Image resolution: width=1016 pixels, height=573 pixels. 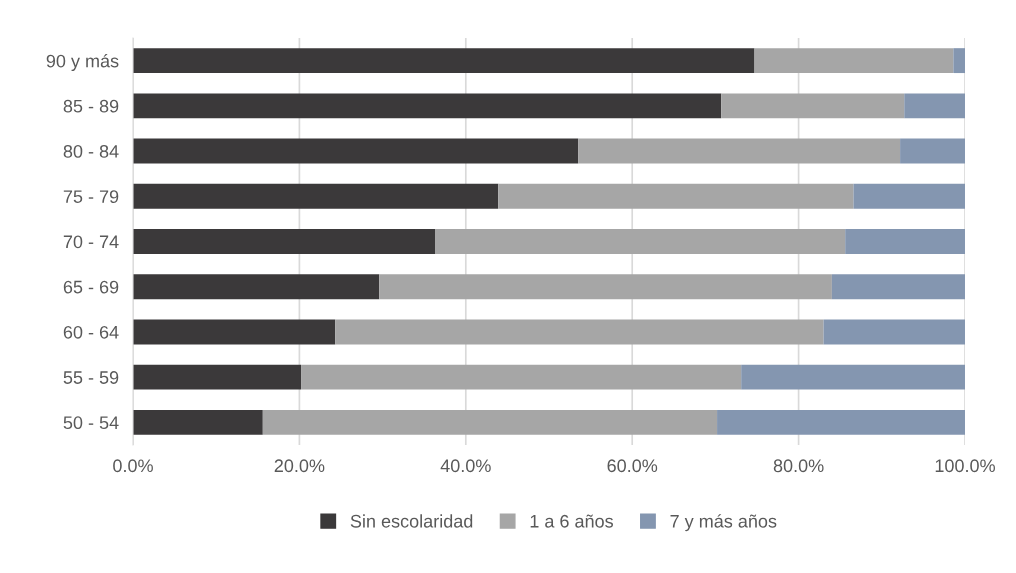 What do you see at coordinates (133, 466) in the screenshot?
I see `x-tick-label: 0.0%` at bounding box center [133, 466].